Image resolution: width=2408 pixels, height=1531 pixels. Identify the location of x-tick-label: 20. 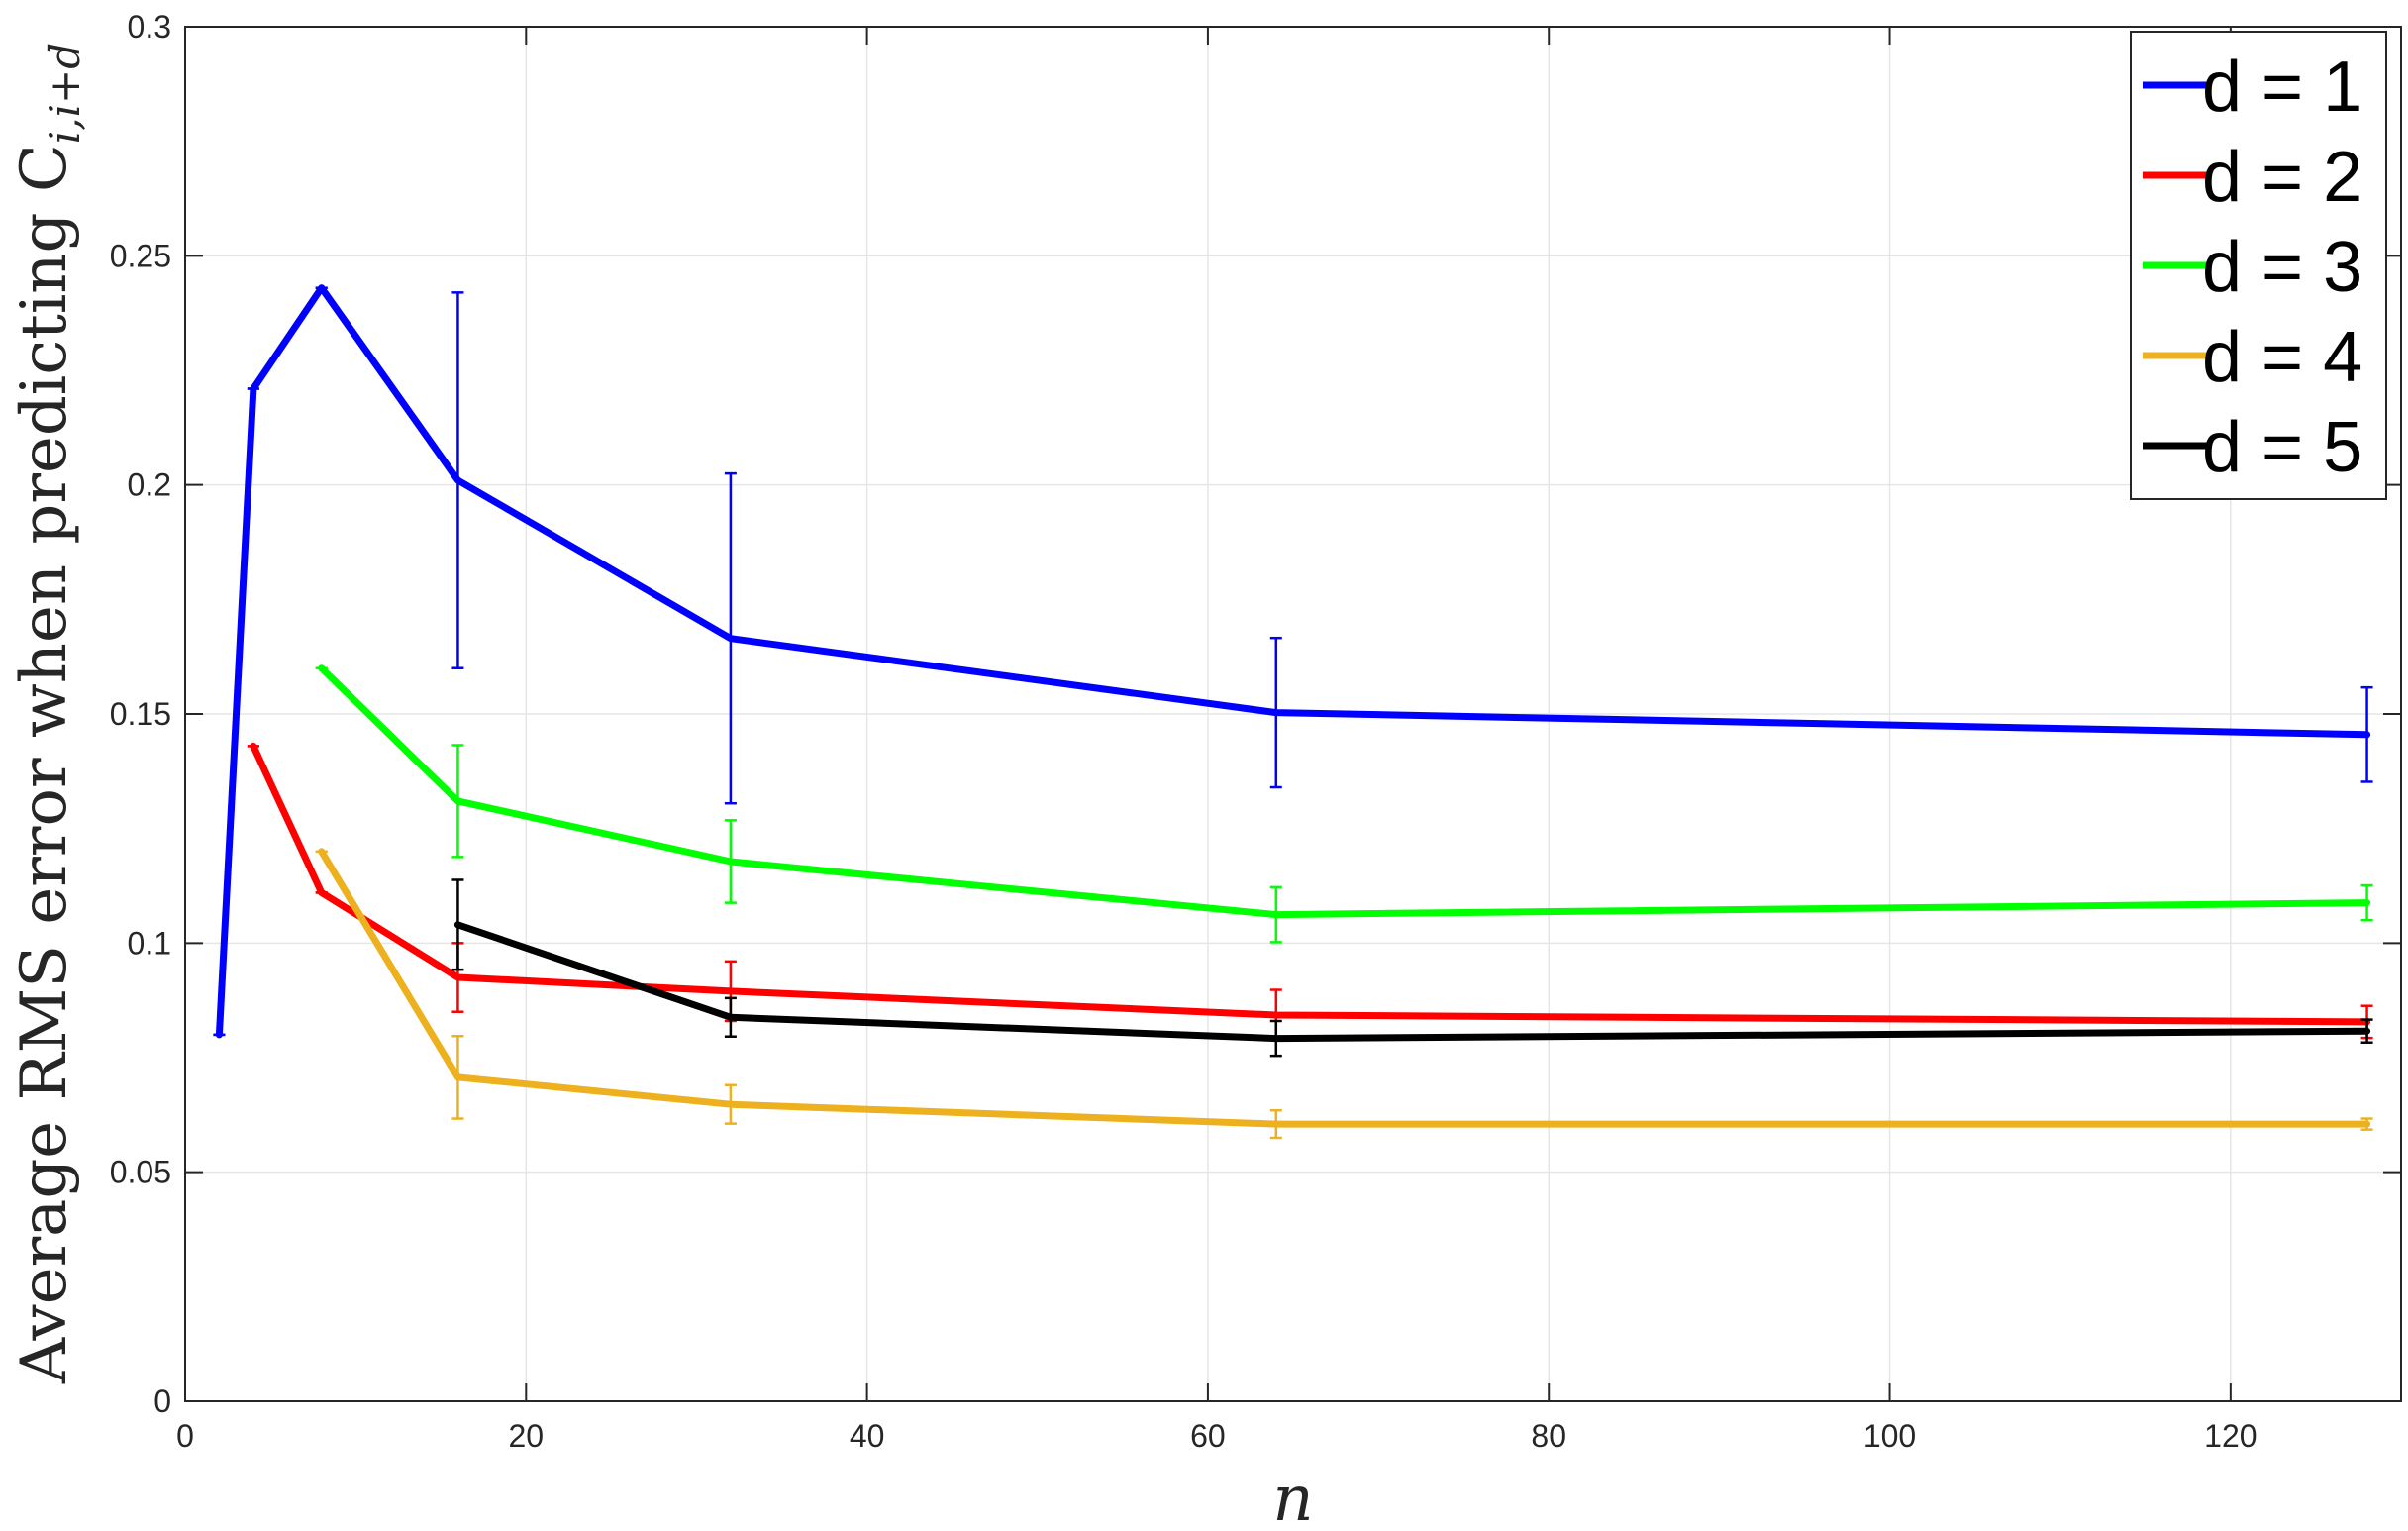
(527, 1436).